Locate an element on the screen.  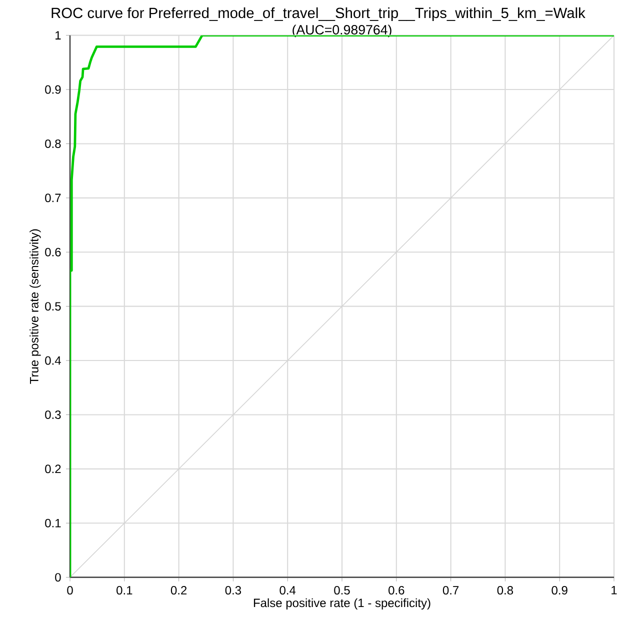
y-tick-label: 1 is located at coordinates (58, 35).